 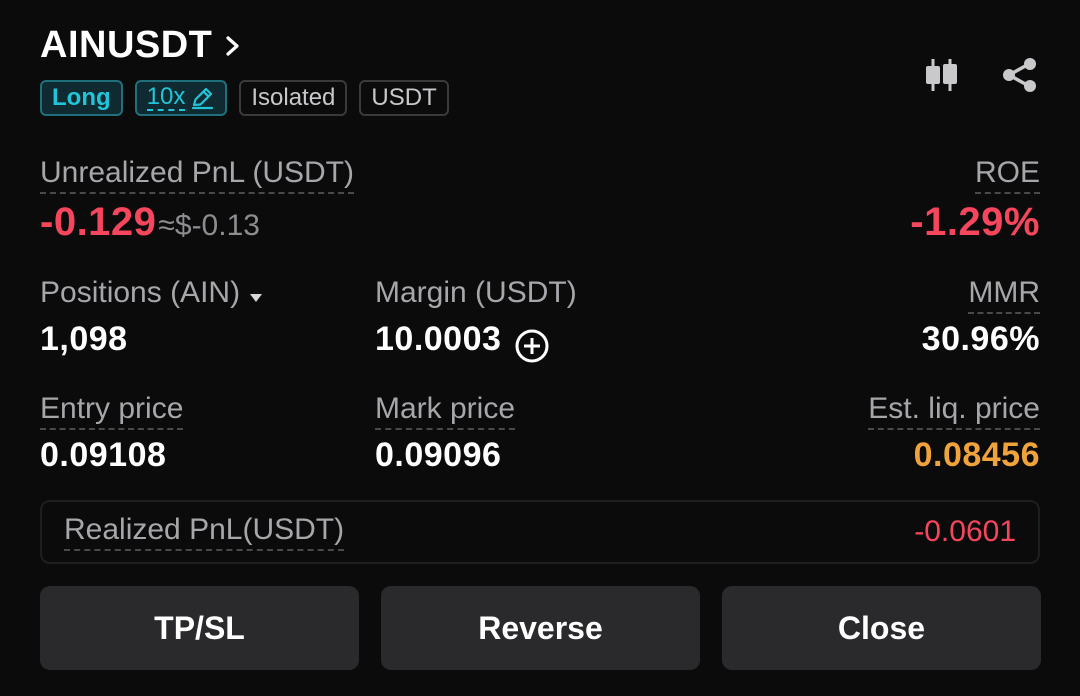 I want to click on position-tags: Long 10x Isolated USDT, so click(x=244, y=98).